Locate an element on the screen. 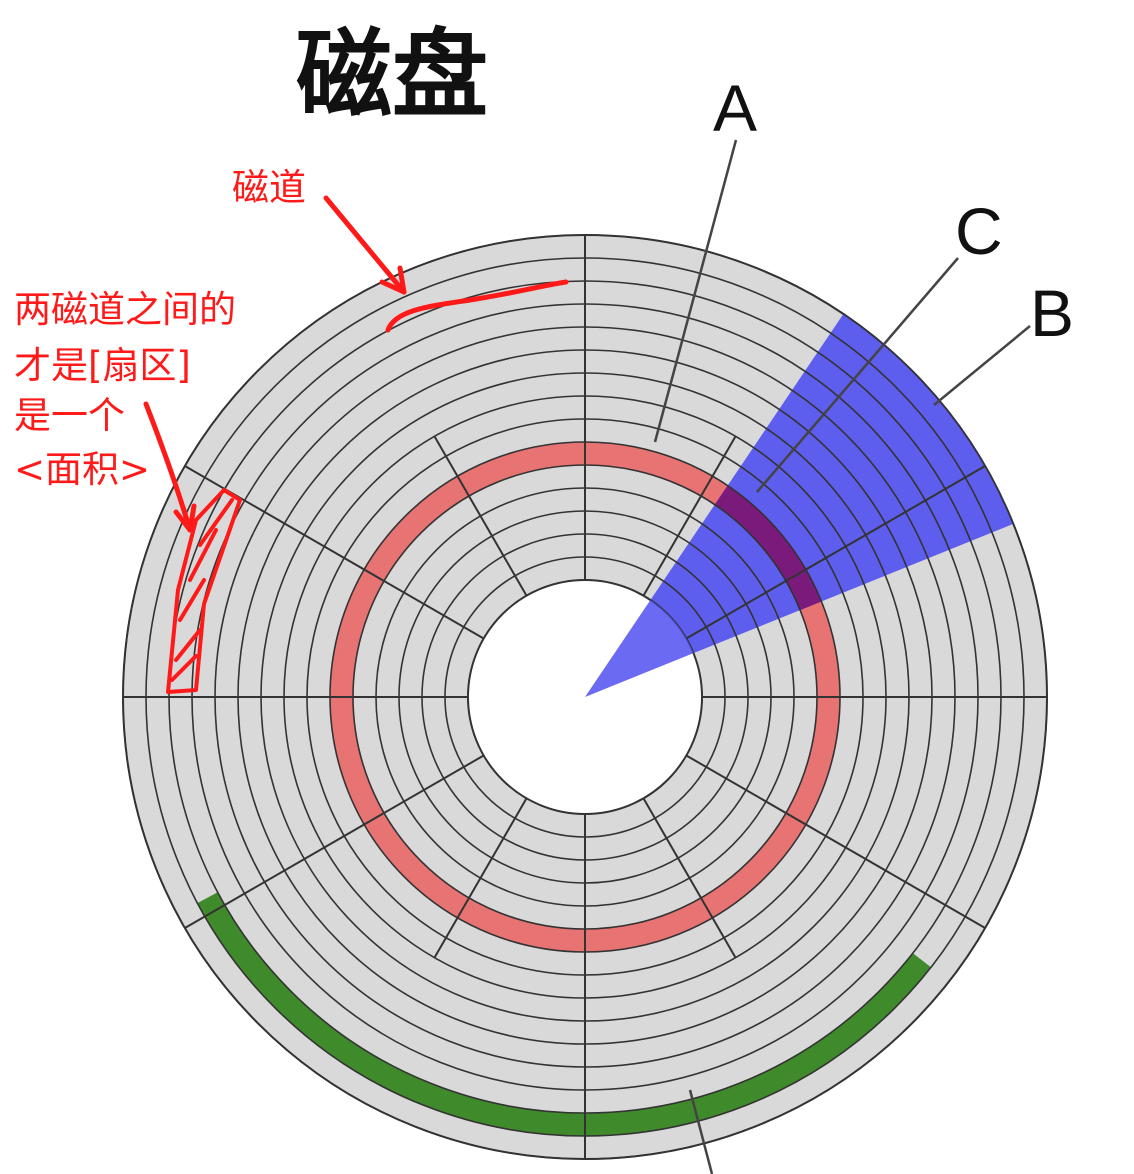  leader-line-d is located at coordinates (701, 1131).